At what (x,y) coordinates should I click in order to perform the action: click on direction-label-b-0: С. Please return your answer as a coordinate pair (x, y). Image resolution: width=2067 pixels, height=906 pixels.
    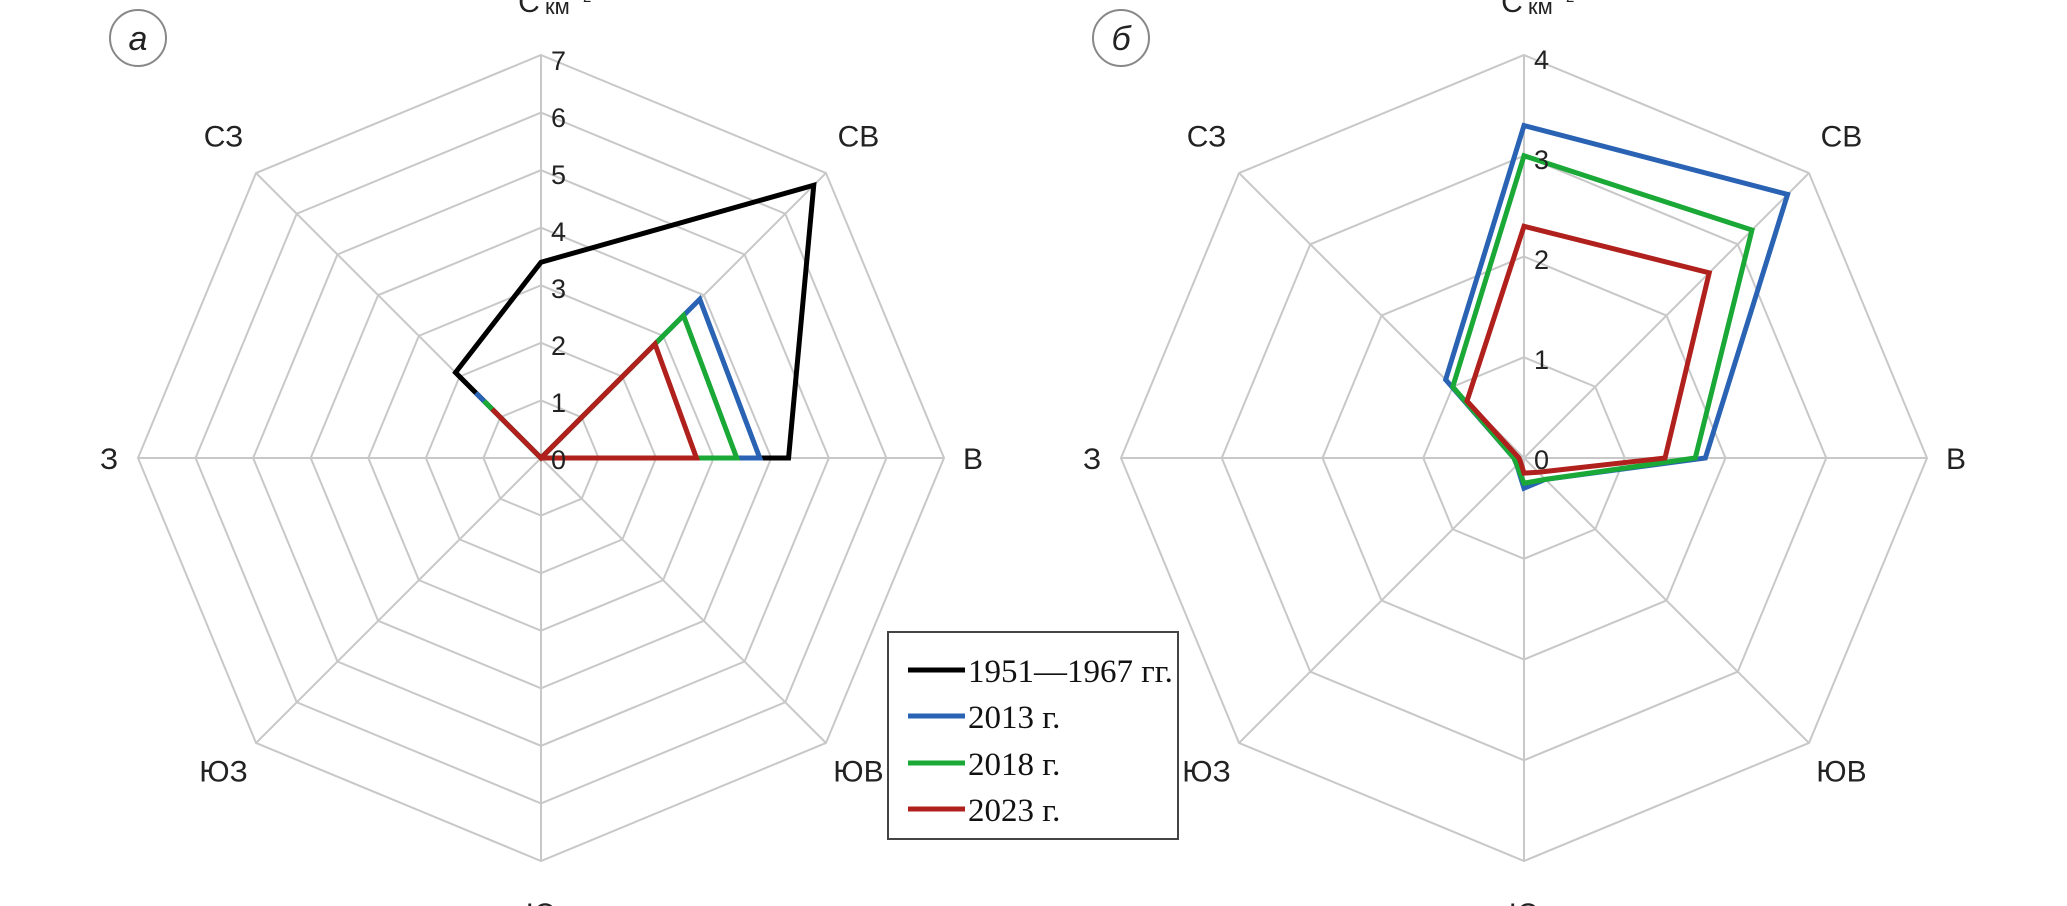
    Looking at the image, I should click on (1512, 9).